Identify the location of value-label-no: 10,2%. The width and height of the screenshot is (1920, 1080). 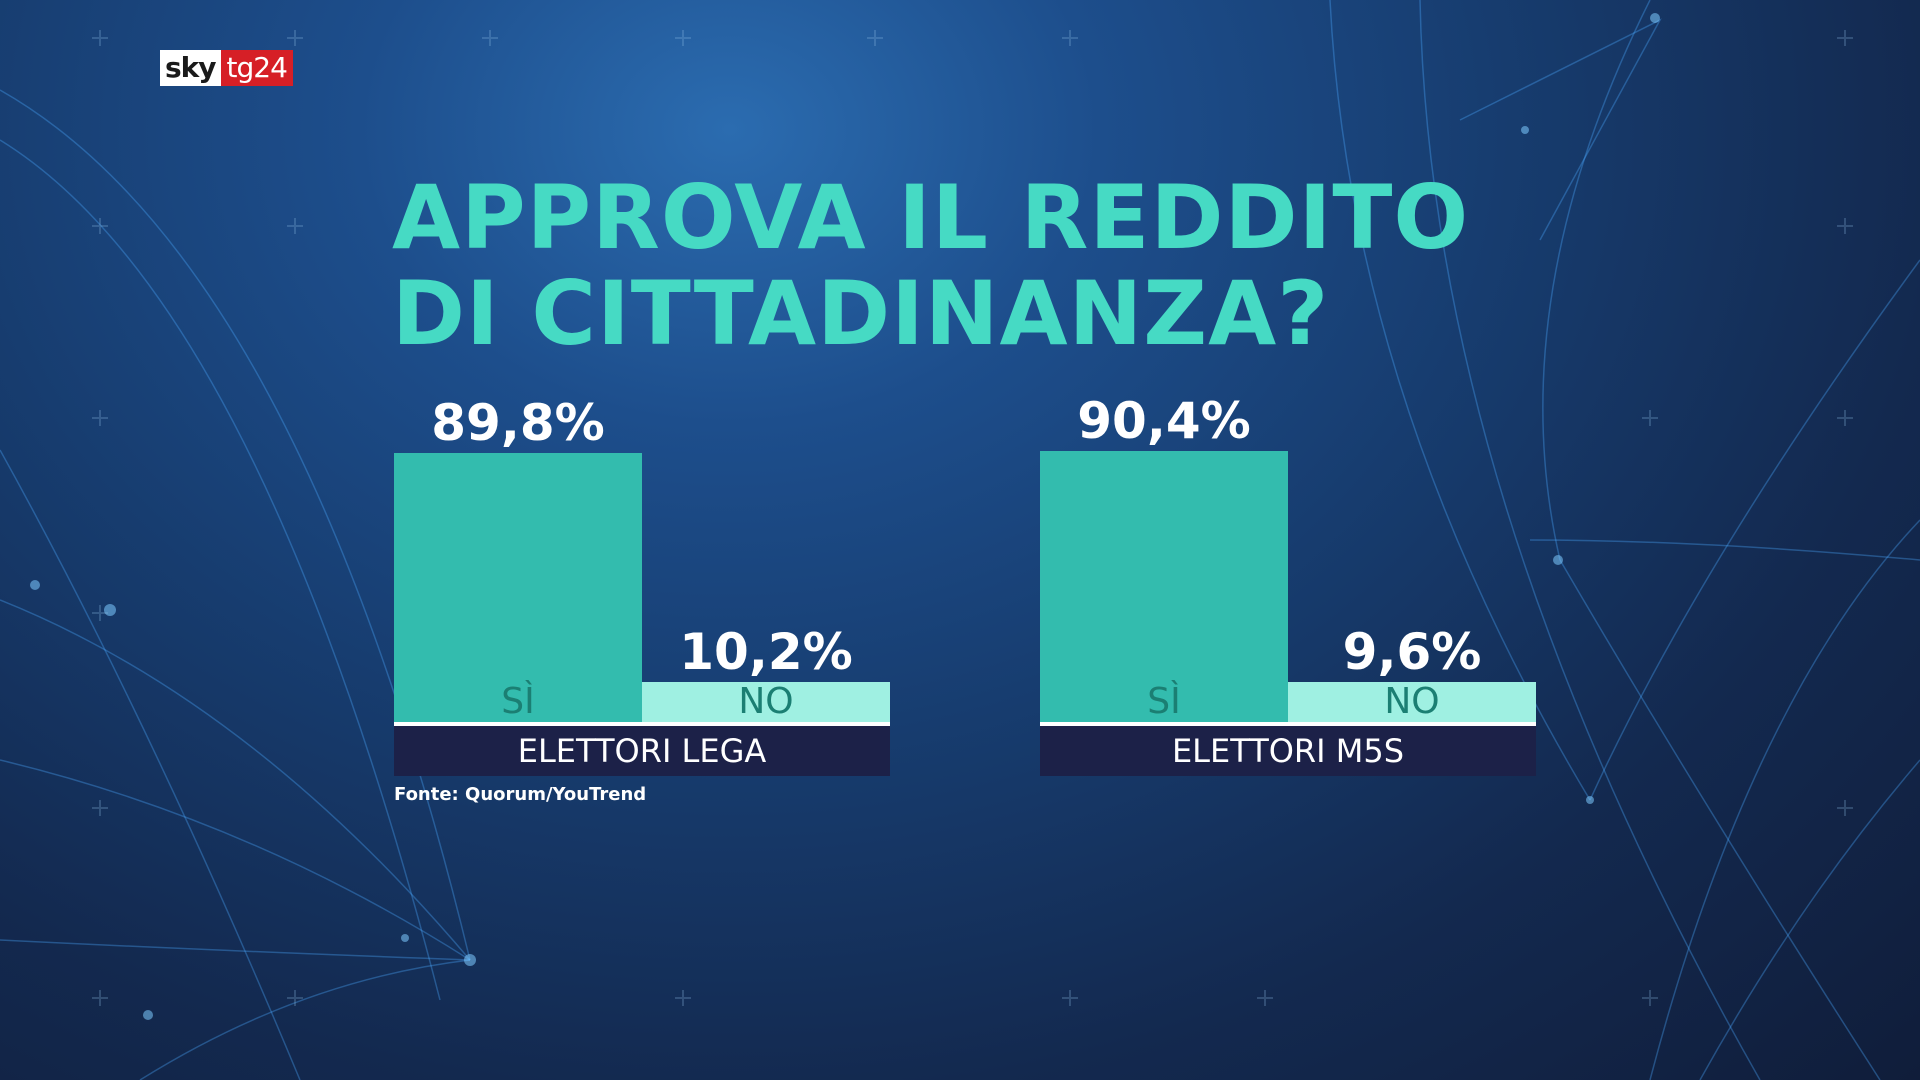
(766, 652).